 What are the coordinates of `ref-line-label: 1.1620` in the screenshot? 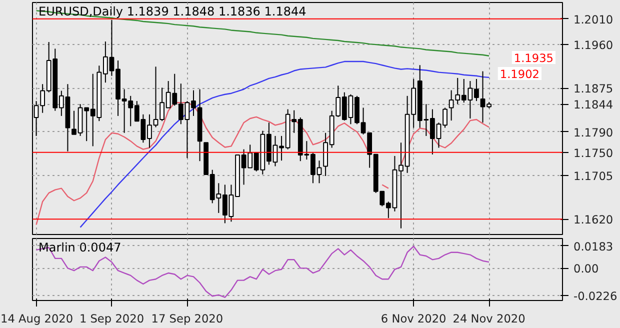 It's located at (594, 219).